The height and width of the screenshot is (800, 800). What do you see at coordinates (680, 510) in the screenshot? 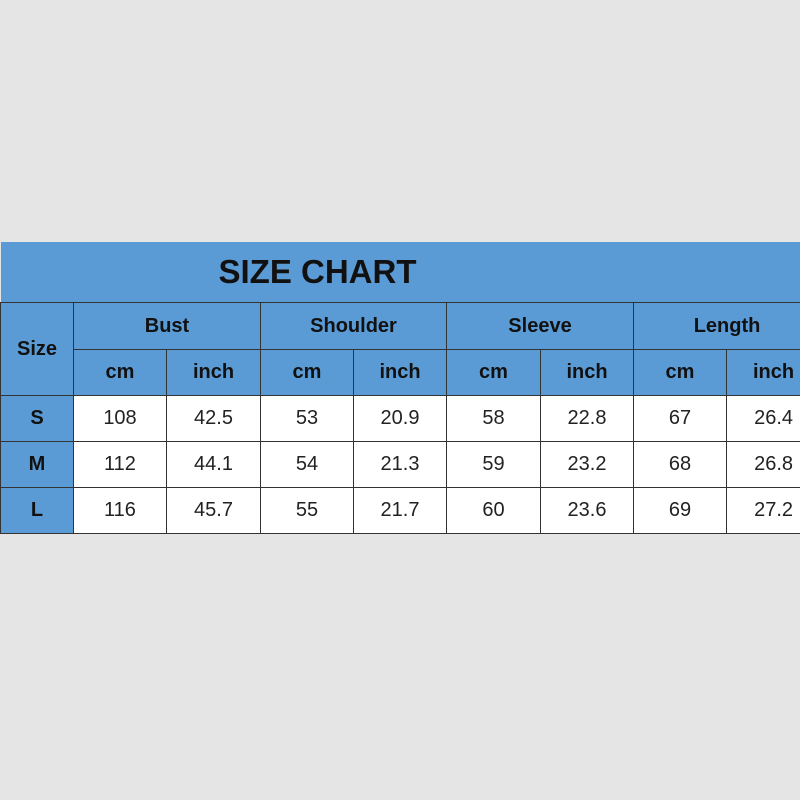
I see `table-cell: 69` at bounding box center [680, 510].